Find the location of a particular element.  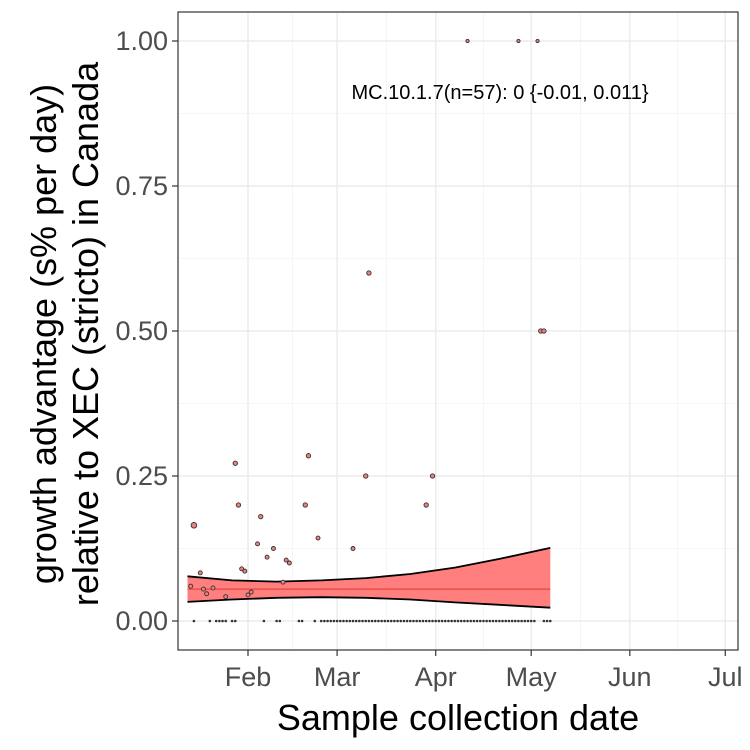

x-tick-label: Mar is located at coordinates (337, 677).